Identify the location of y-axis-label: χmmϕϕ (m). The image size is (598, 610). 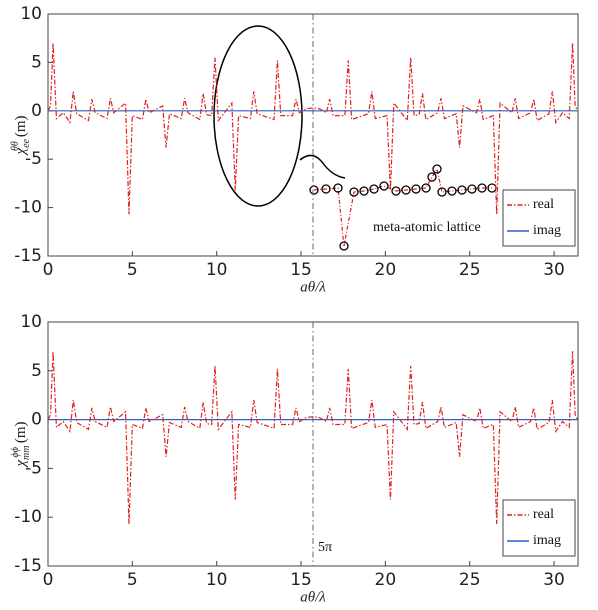
(21, 444).